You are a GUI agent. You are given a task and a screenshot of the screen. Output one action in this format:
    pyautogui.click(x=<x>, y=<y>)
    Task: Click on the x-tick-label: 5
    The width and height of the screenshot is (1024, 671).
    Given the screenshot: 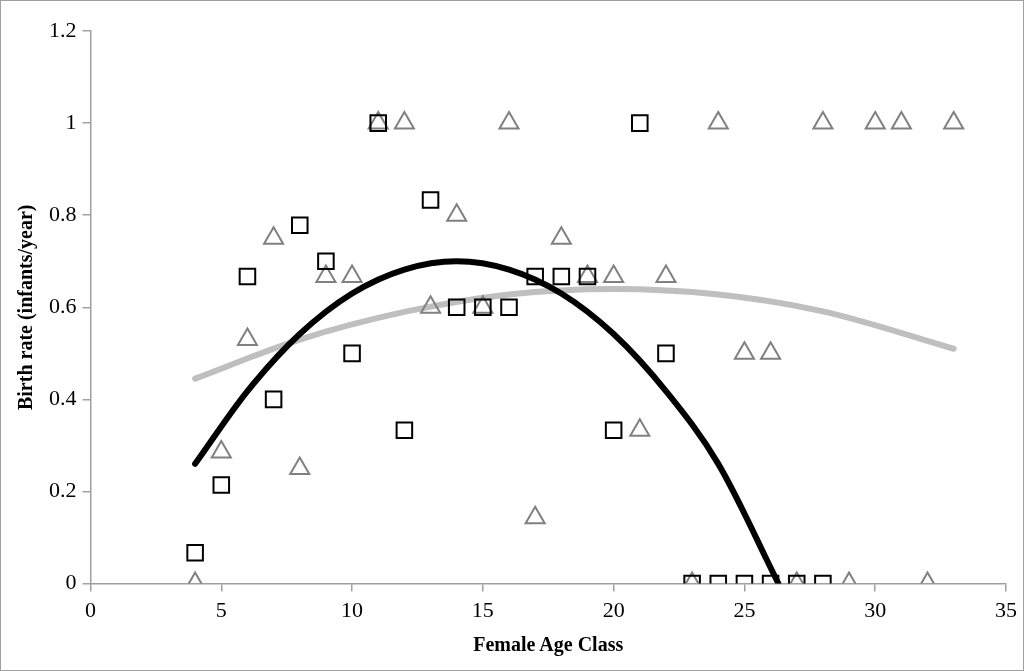 What is the action you would take?
    pyautogui.click(x=221, y=609)
    